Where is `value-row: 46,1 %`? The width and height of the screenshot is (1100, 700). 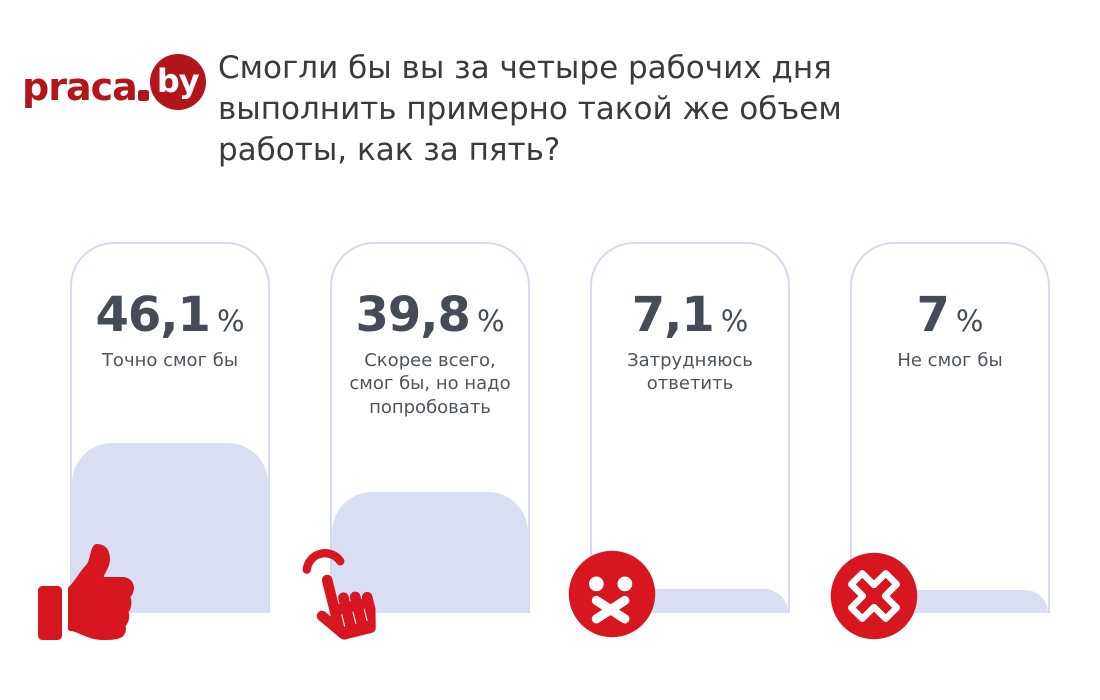 value-row: 46,1 % is located at coordinates (170, 315).